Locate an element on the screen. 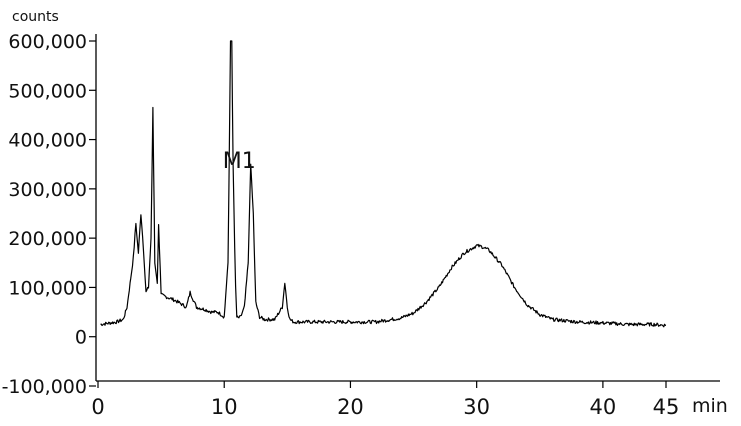 The image size is (741, 426). x-tick-label: 20 is located at coordinates (350, 407).